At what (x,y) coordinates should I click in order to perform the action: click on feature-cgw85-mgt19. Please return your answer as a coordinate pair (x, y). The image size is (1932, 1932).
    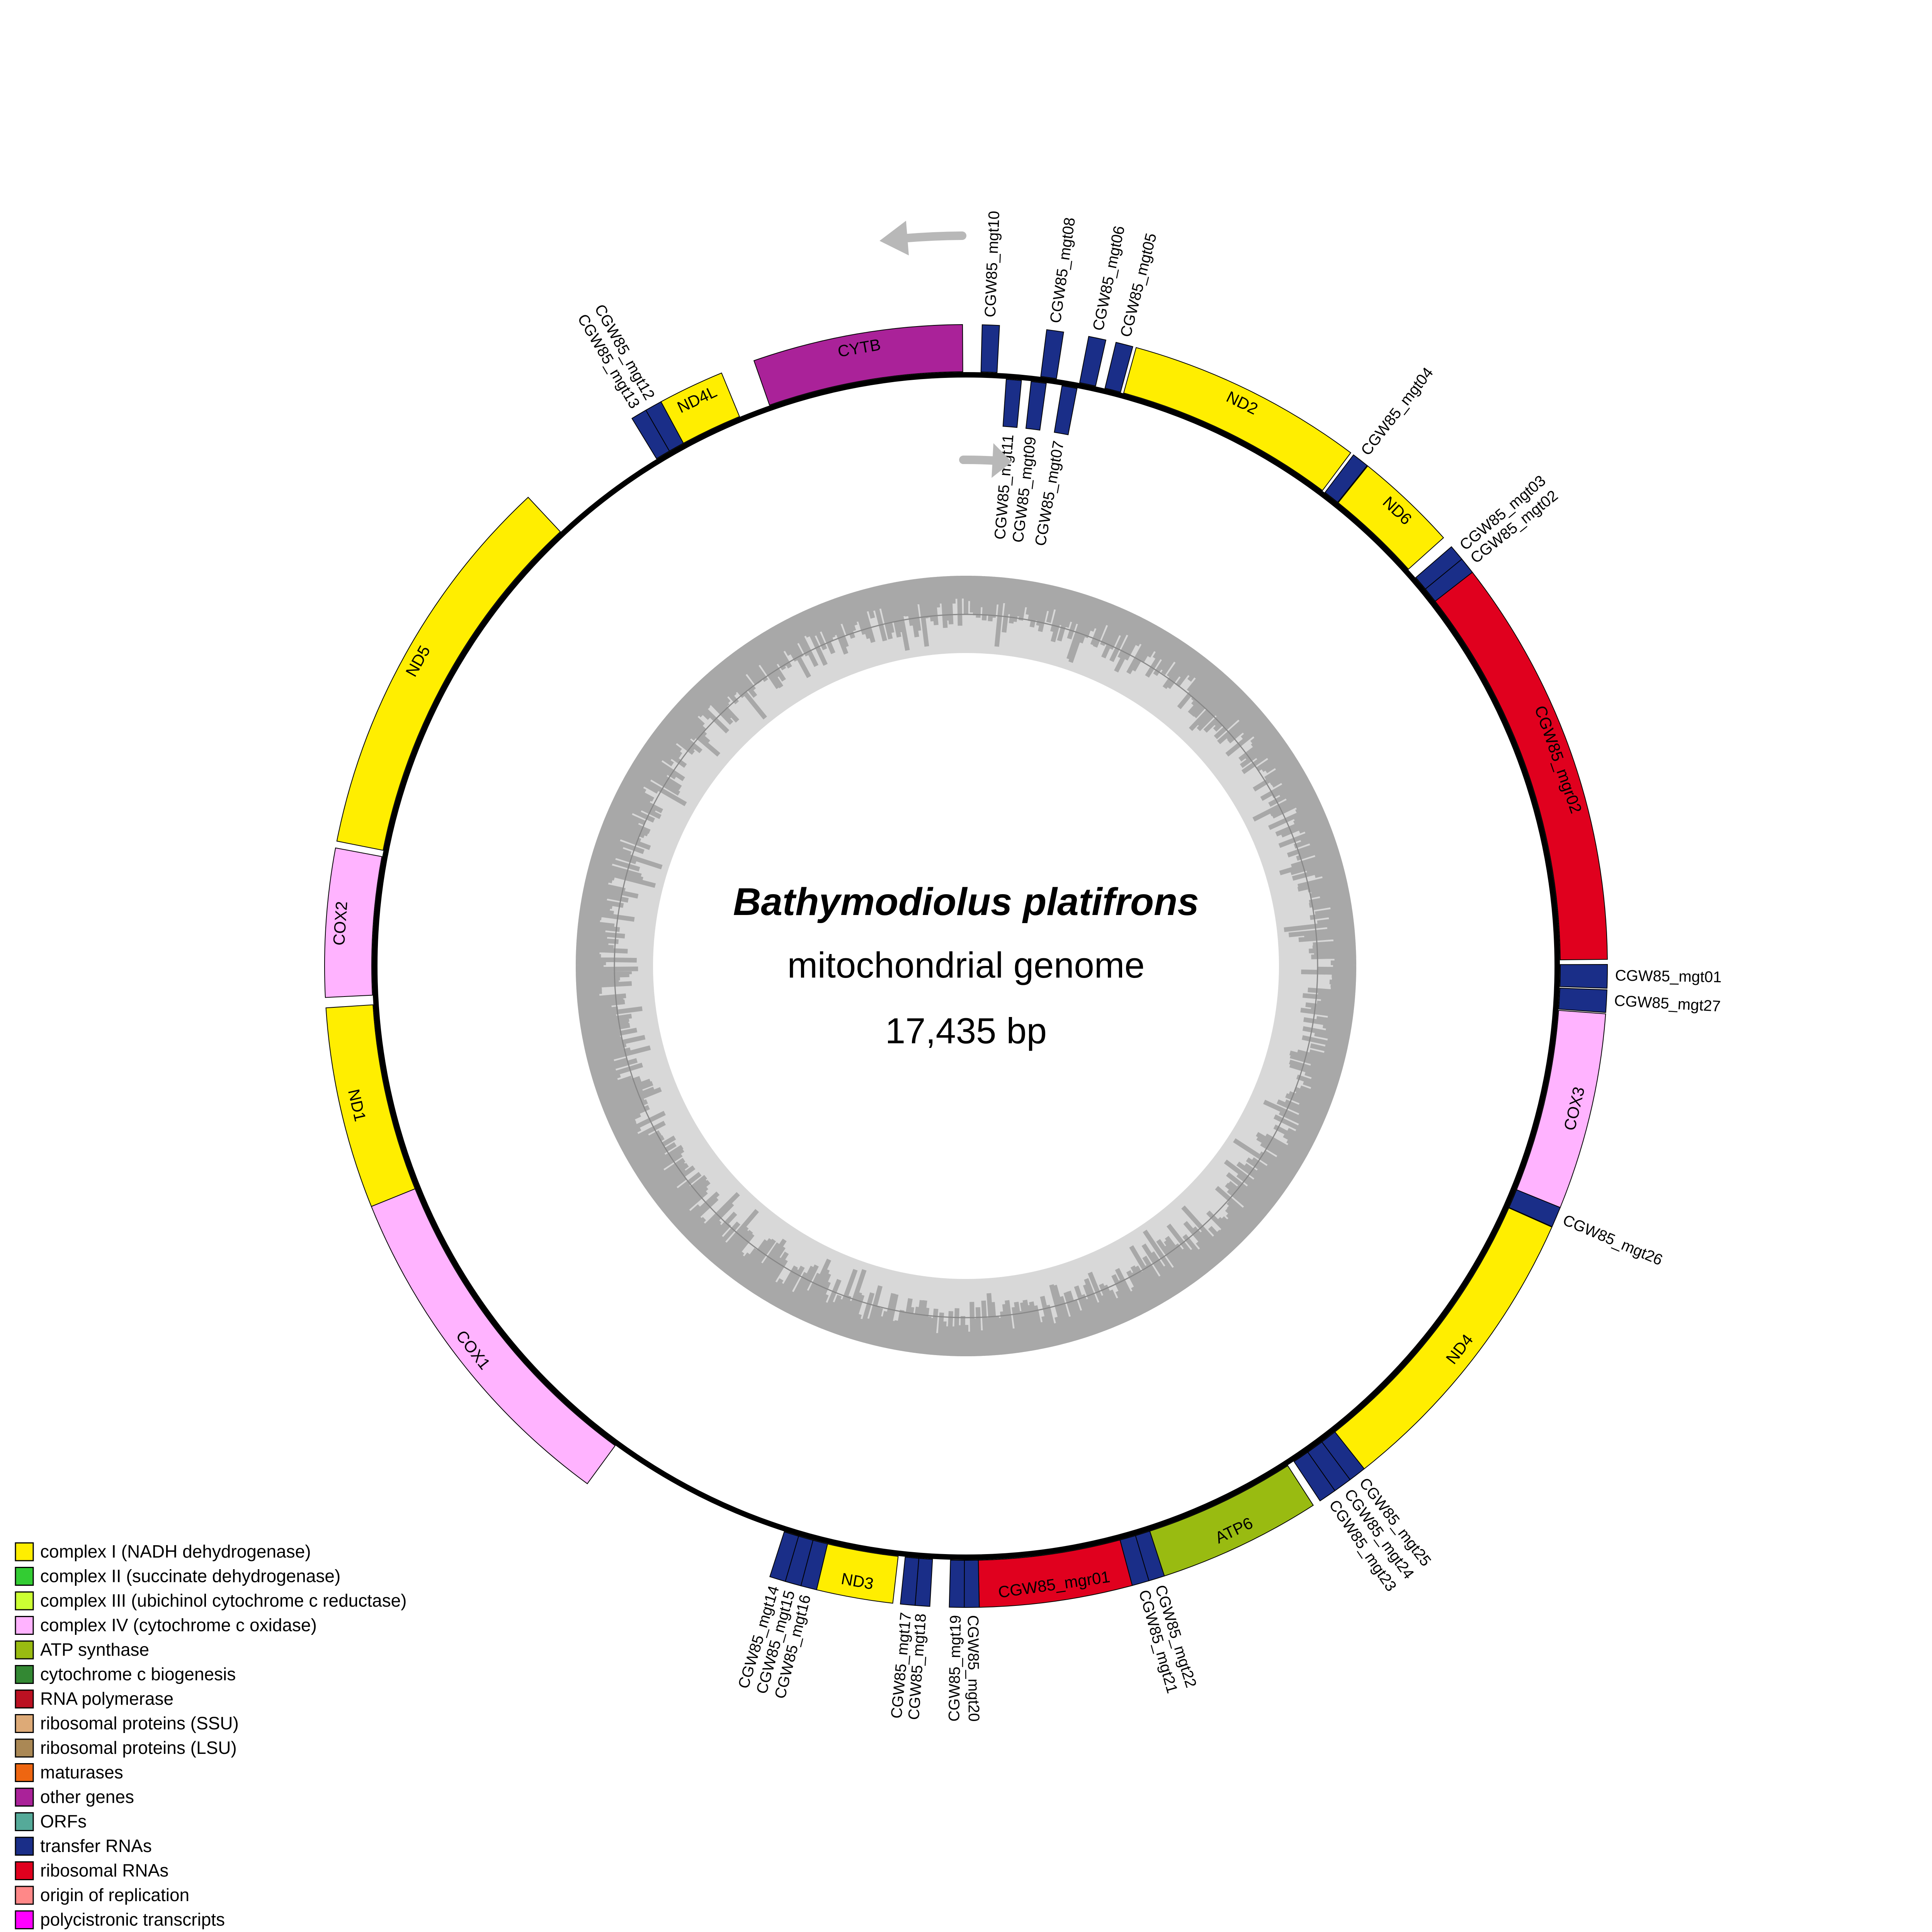
    Looking at the image, I should click on (957, 1584).